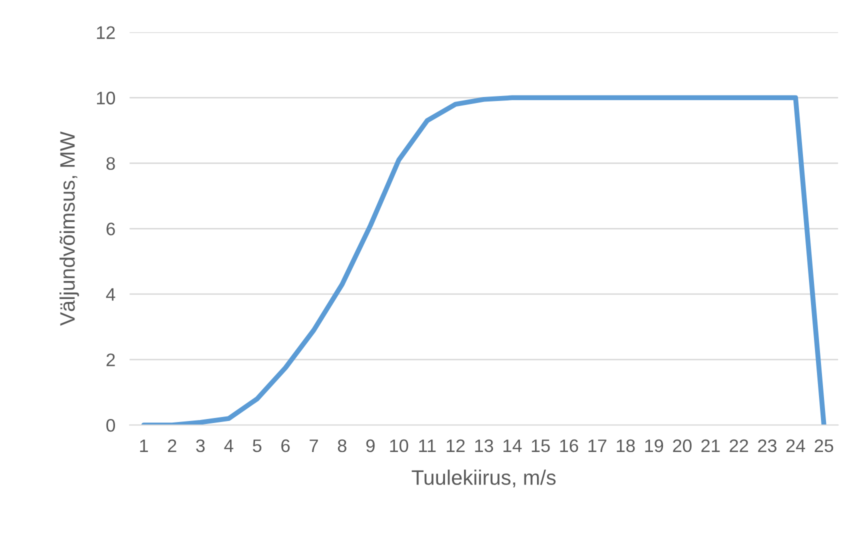  Describe the element at coordinates (513, 446) in the screenshot. I see `x-tick-label: 14` at that location.